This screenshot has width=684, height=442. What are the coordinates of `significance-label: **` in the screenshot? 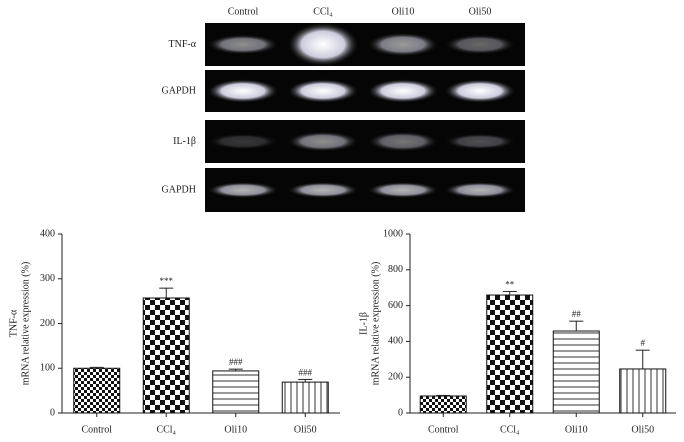 It's located at (510, 285).